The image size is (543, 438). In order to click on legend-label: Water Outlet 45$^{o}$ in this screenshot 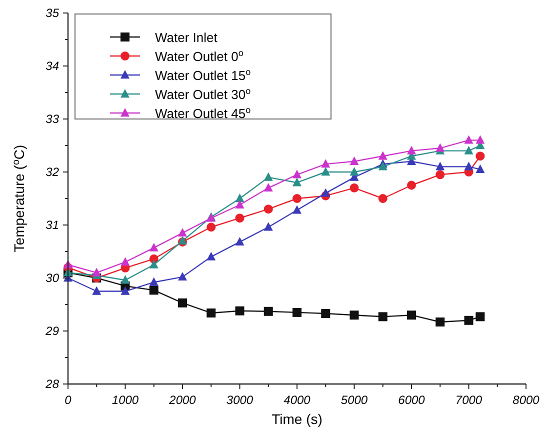, I will do `click(203, 113)`.